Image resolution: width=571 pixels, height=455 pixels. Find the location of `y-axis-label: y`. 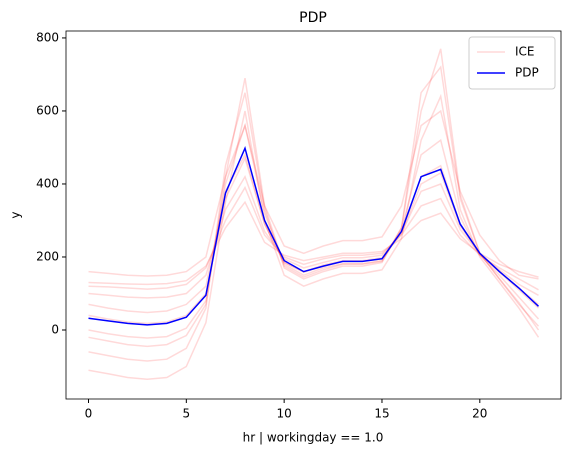

y-axis-label: y is located at coordinates (16, 214).